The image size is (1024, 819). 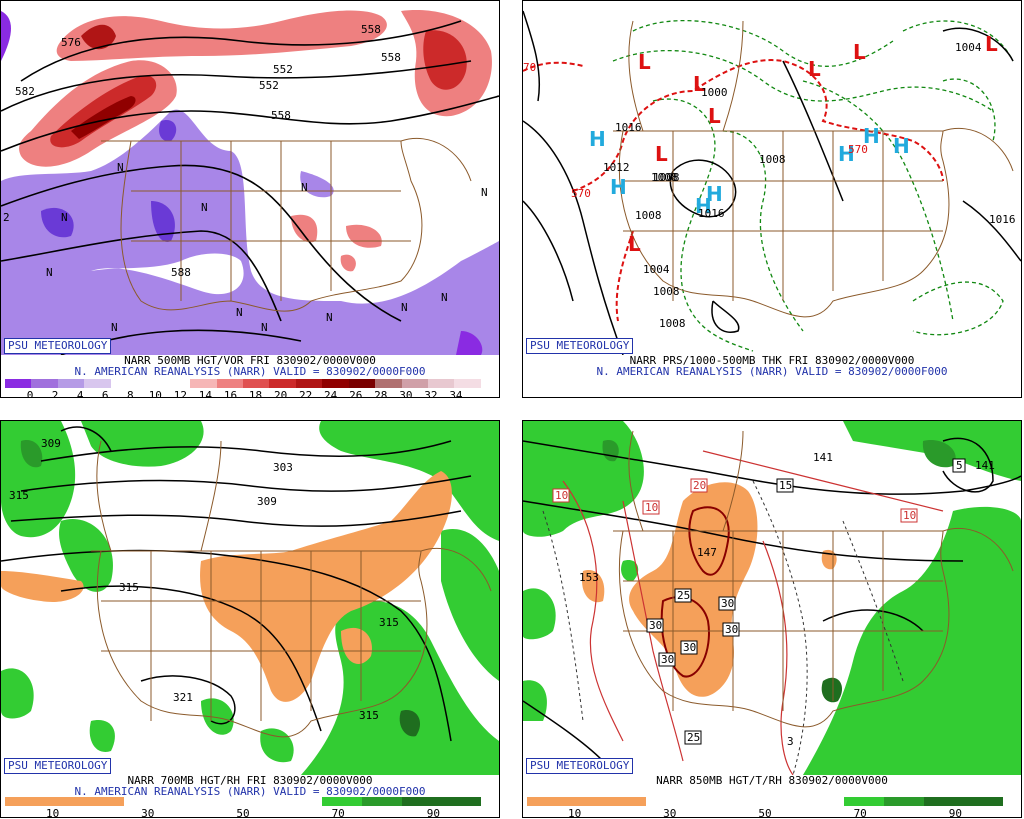 What do you see at coordinates (250, 360) in the screenshot?
I see `panel-title: NARR 500MB HGT/VOR FRI 830902/0000V000` at bounding box center [250, 360].